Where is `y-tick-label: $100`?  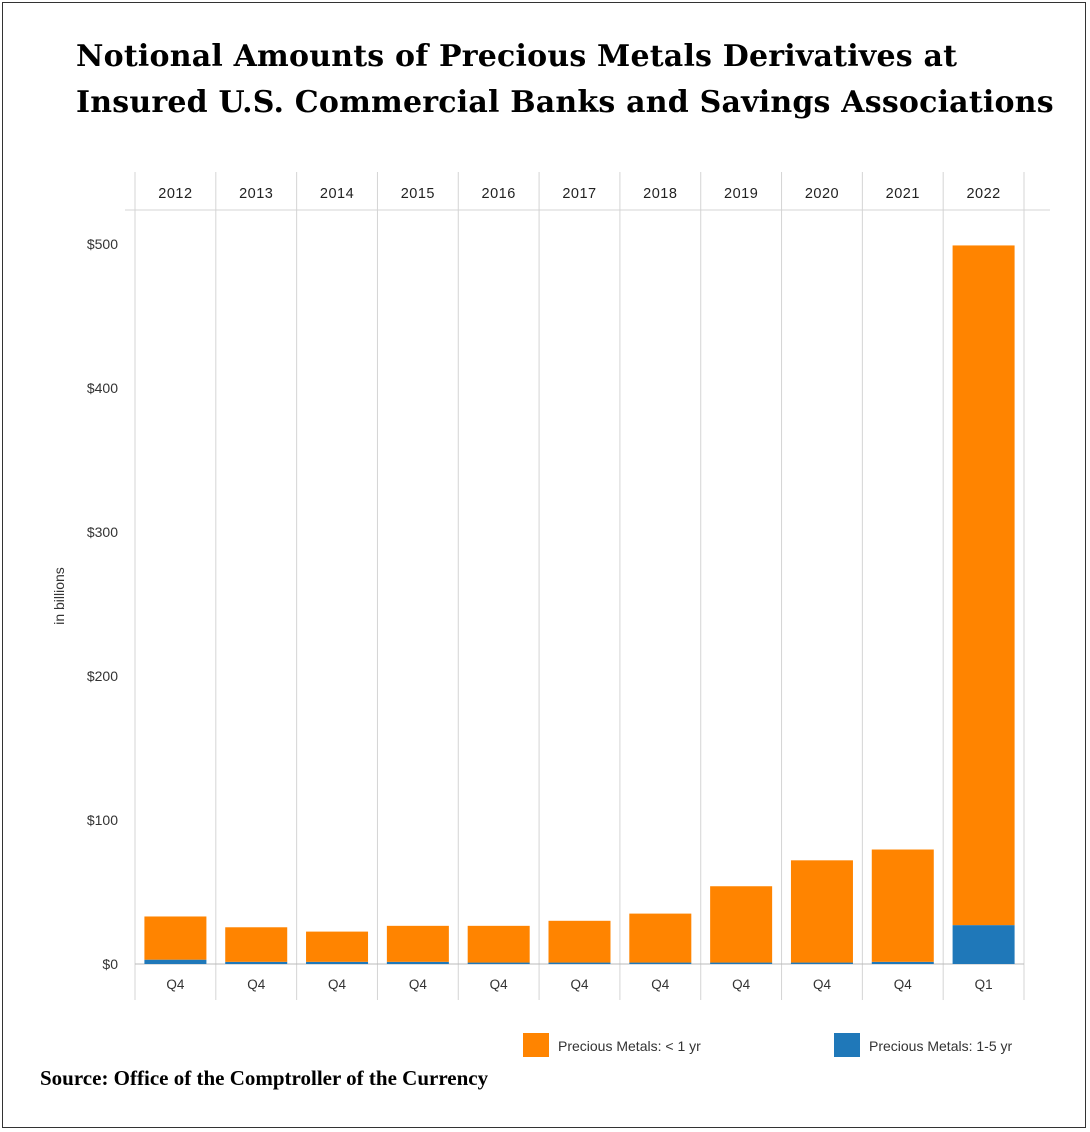 y-tick-label: $100 is located at coordinates (102, 820).